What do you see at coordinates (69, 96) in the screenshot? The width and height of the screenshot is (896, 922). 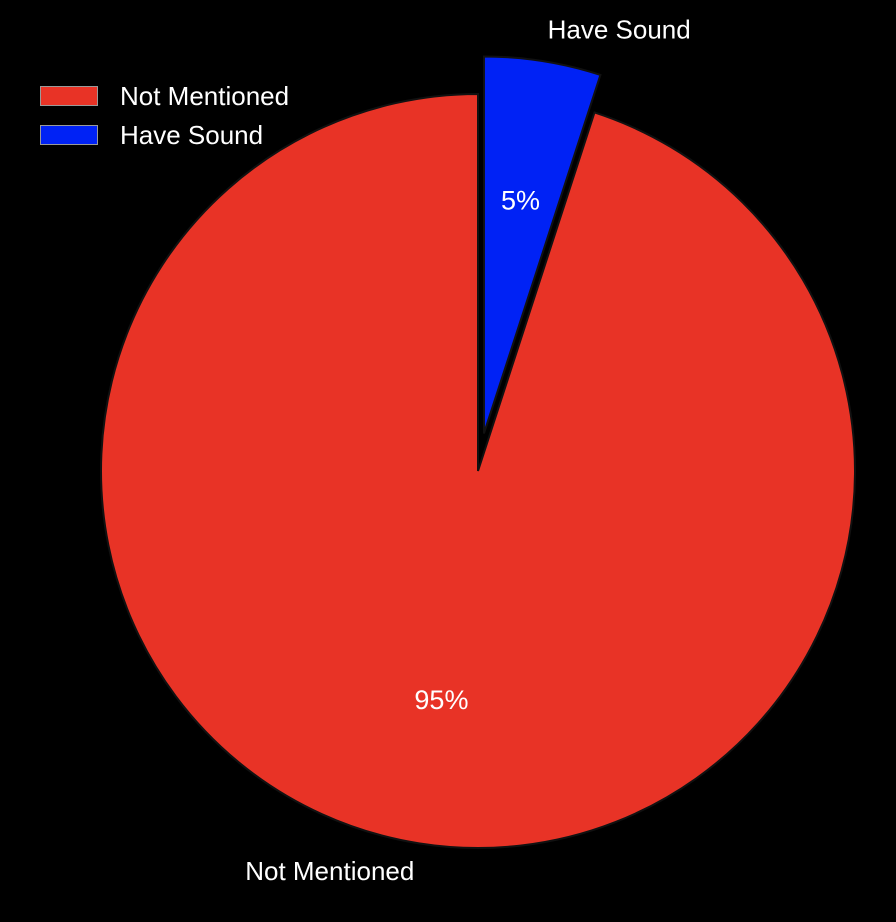 I see `legend-swatch-not-mentioned` at bounding box center [69, 96].